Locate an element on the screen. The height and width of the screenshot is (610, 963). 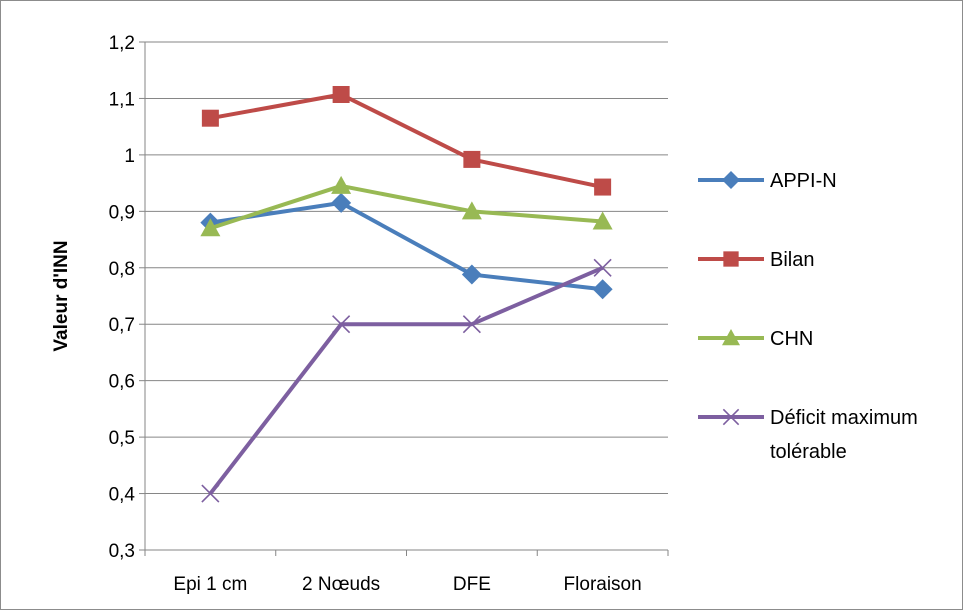
y-tick-label: 0,6 is located at coordinates (122, 382).